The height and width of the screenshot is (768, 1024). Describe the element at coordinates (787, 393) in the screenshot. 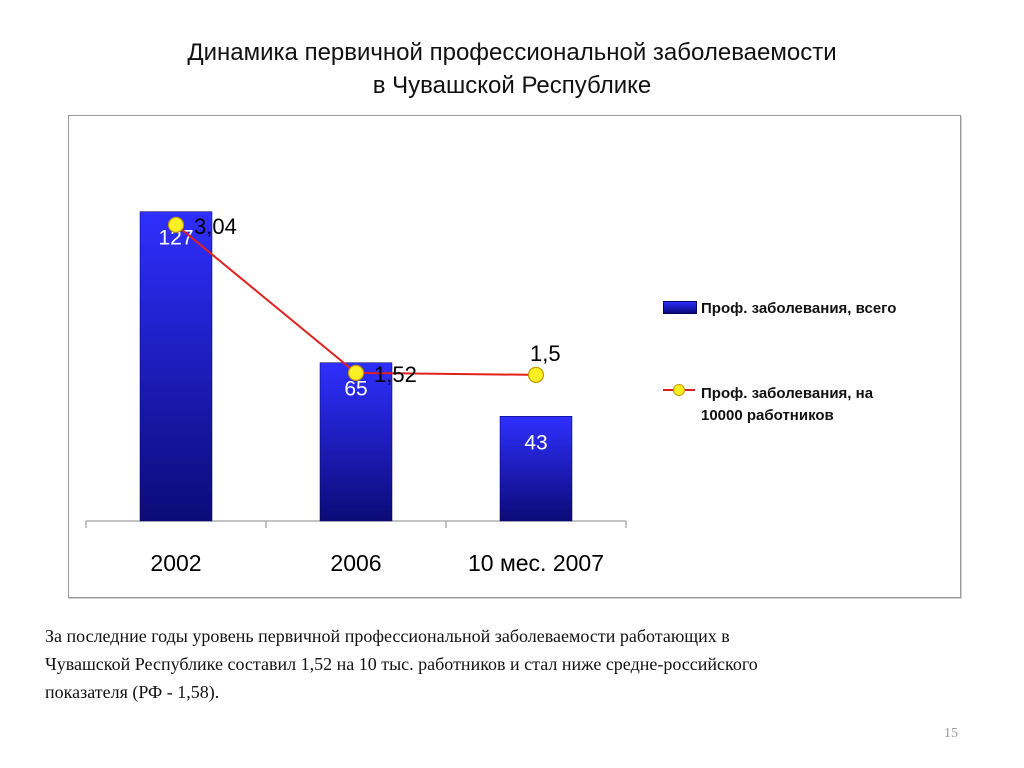

I see `legend-line-label-1: Проф. заболевания, на` at that location.